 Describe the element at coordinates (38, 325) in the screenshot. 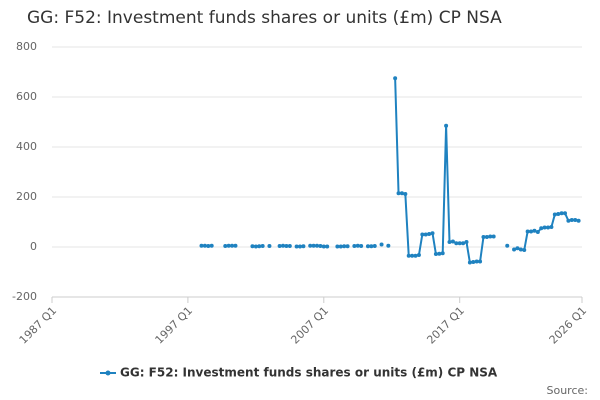

I see `x-tick-label: 1987 Q1` at that location.